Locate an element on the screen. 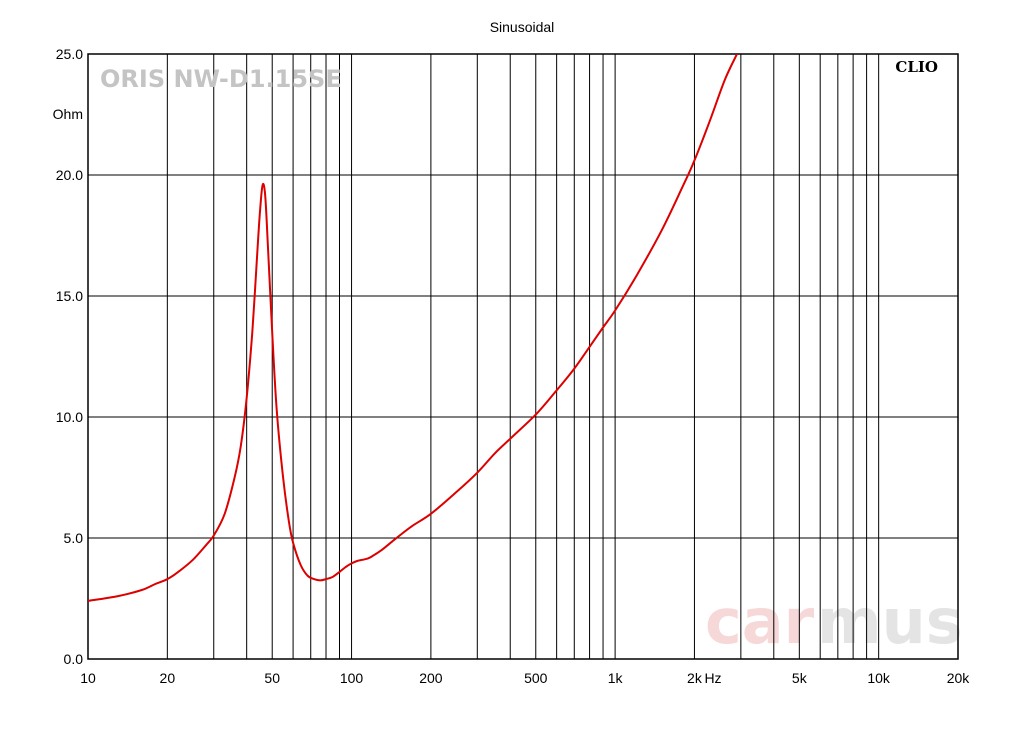 This screenshot has height=730, width=1024. brand-label: CLIO is located at coordinates (916, 67).